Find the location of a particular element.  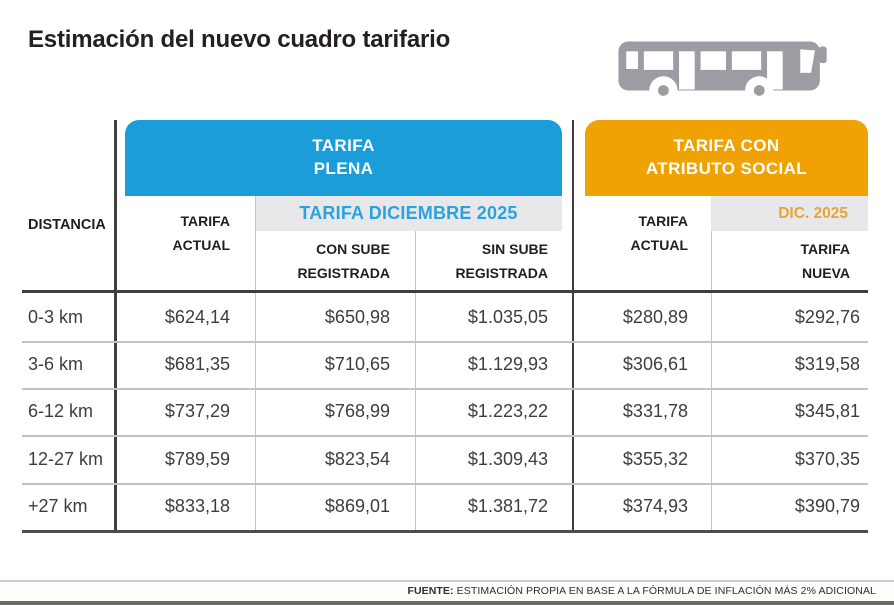

cell-con-sube: $869,01 is located at coordinates (357, 506).